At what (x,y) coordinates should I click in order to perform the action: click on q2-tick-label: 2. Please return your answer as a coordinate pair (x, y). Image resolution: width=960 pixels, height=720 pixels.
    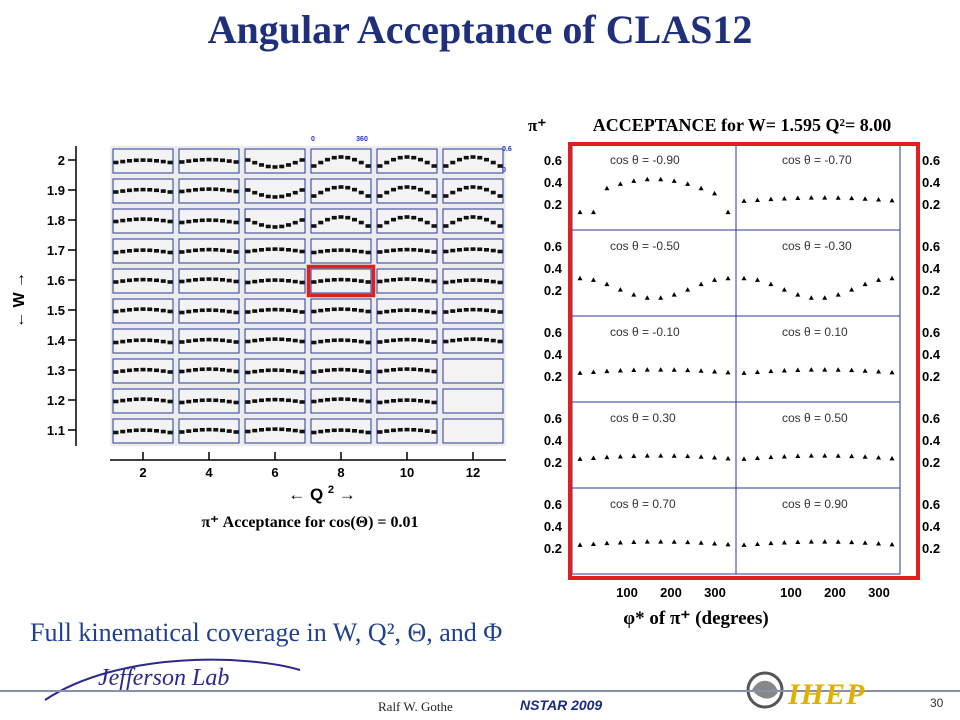
    Looking at the image, I should click on (142, 472).